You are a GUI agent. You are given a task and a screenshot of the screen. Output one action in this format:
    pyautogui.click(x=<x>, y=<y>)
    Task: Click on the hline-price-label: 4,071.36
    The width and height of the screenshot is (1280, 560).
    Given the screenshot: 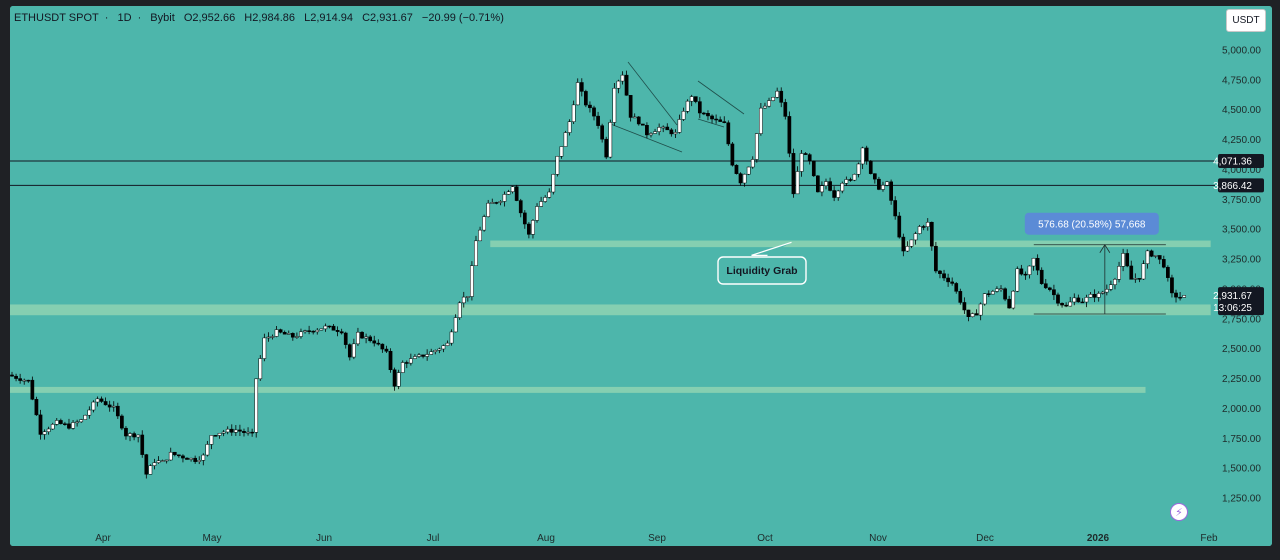 What is the action you would take?
    pyautogui.click(x=1232, y=161)
    